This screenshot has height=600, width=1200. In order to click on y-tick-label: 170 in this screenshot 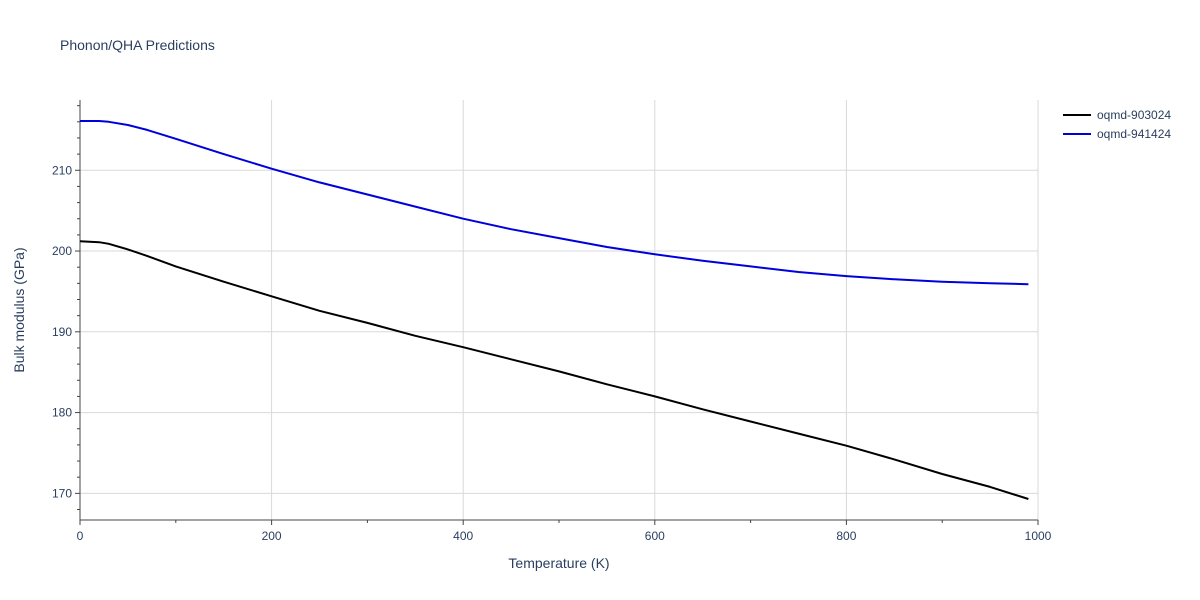, I will do `click(62, 493)`.